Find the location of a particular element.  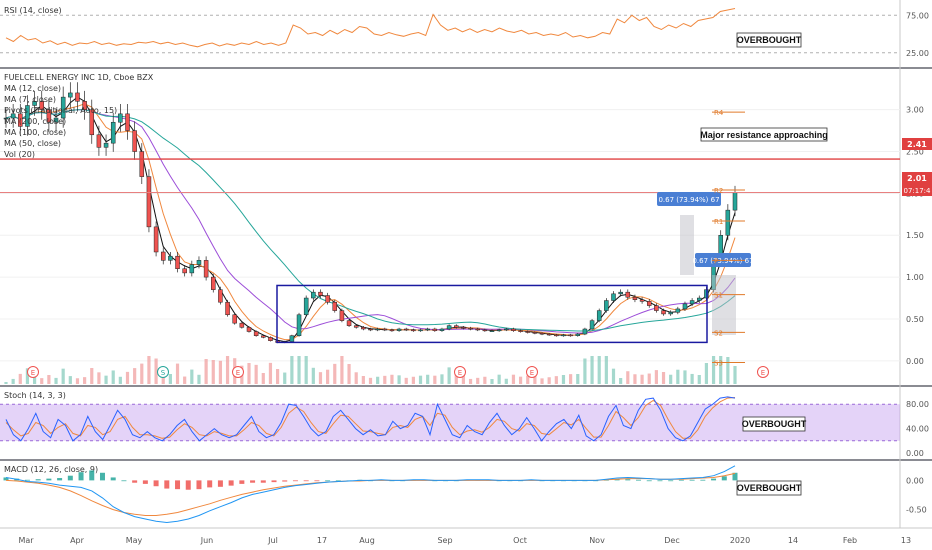

rsi-pane: RSI (14, close) 75.00 25.00 OVERBOUGHT is located at coordinates (464, 32).